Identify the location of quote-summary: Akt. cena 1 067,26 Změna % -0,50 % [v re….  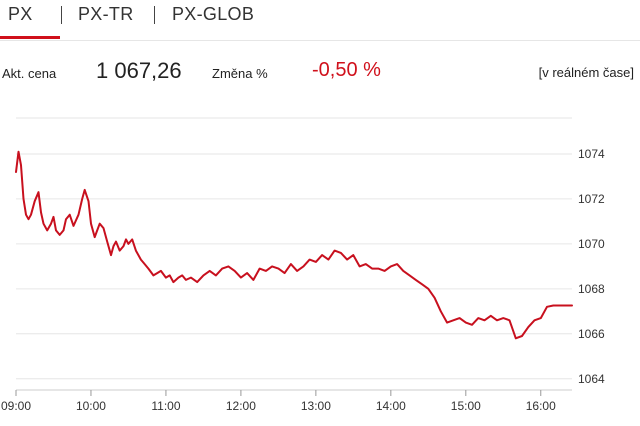
(320, 73).